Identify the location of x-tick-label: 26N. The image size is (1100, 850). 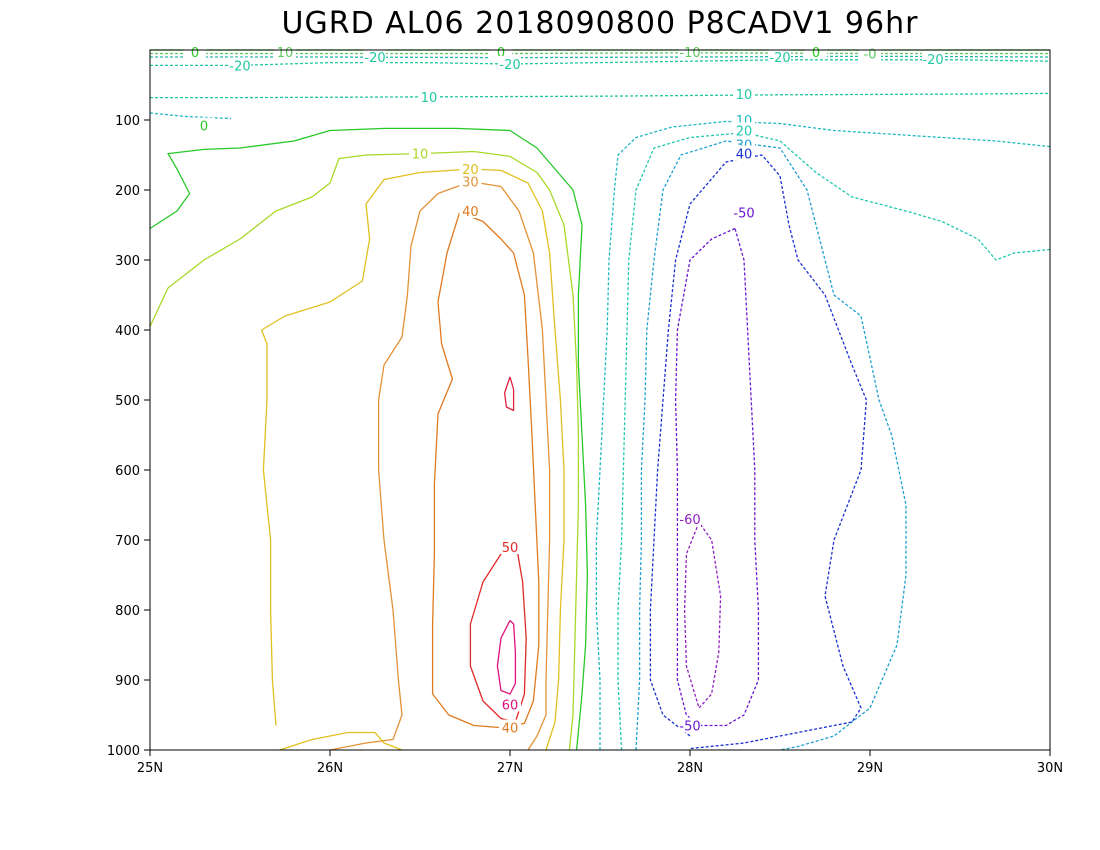
(330, 768).